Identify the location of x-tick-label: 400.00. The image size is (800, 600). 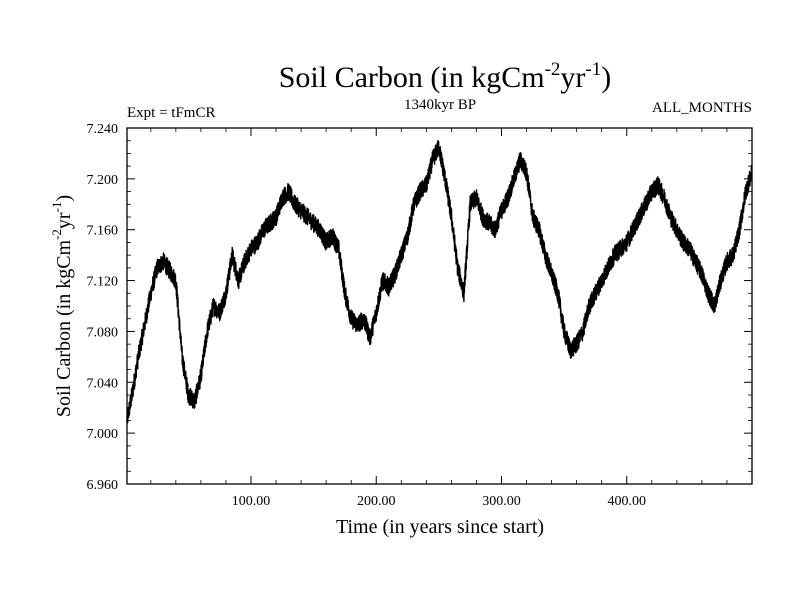
(626, 501).